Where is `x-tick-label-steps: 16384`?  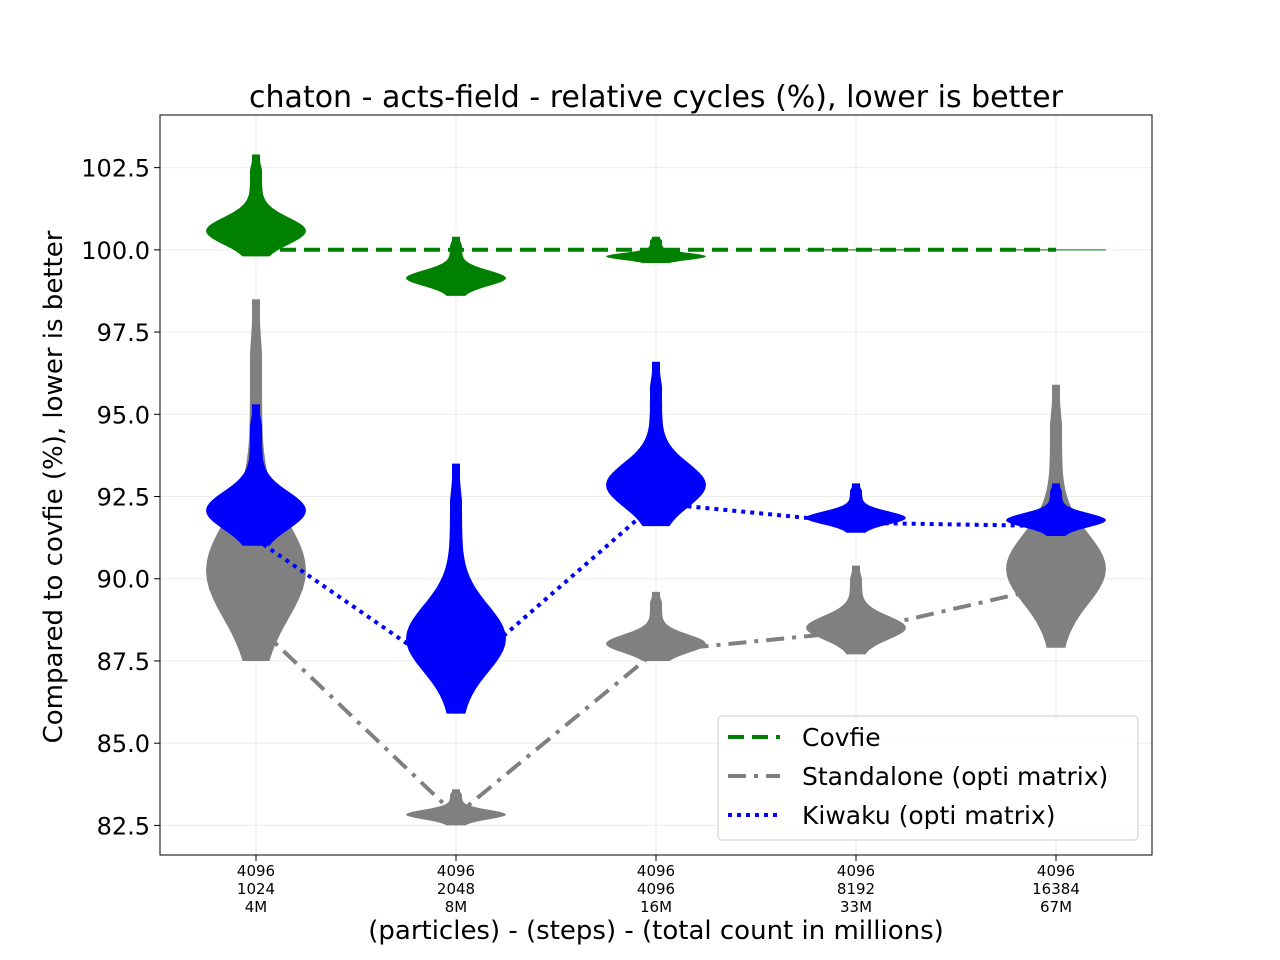
x-tick-label-steps: 16384 is located at coordinates (1056, 889).